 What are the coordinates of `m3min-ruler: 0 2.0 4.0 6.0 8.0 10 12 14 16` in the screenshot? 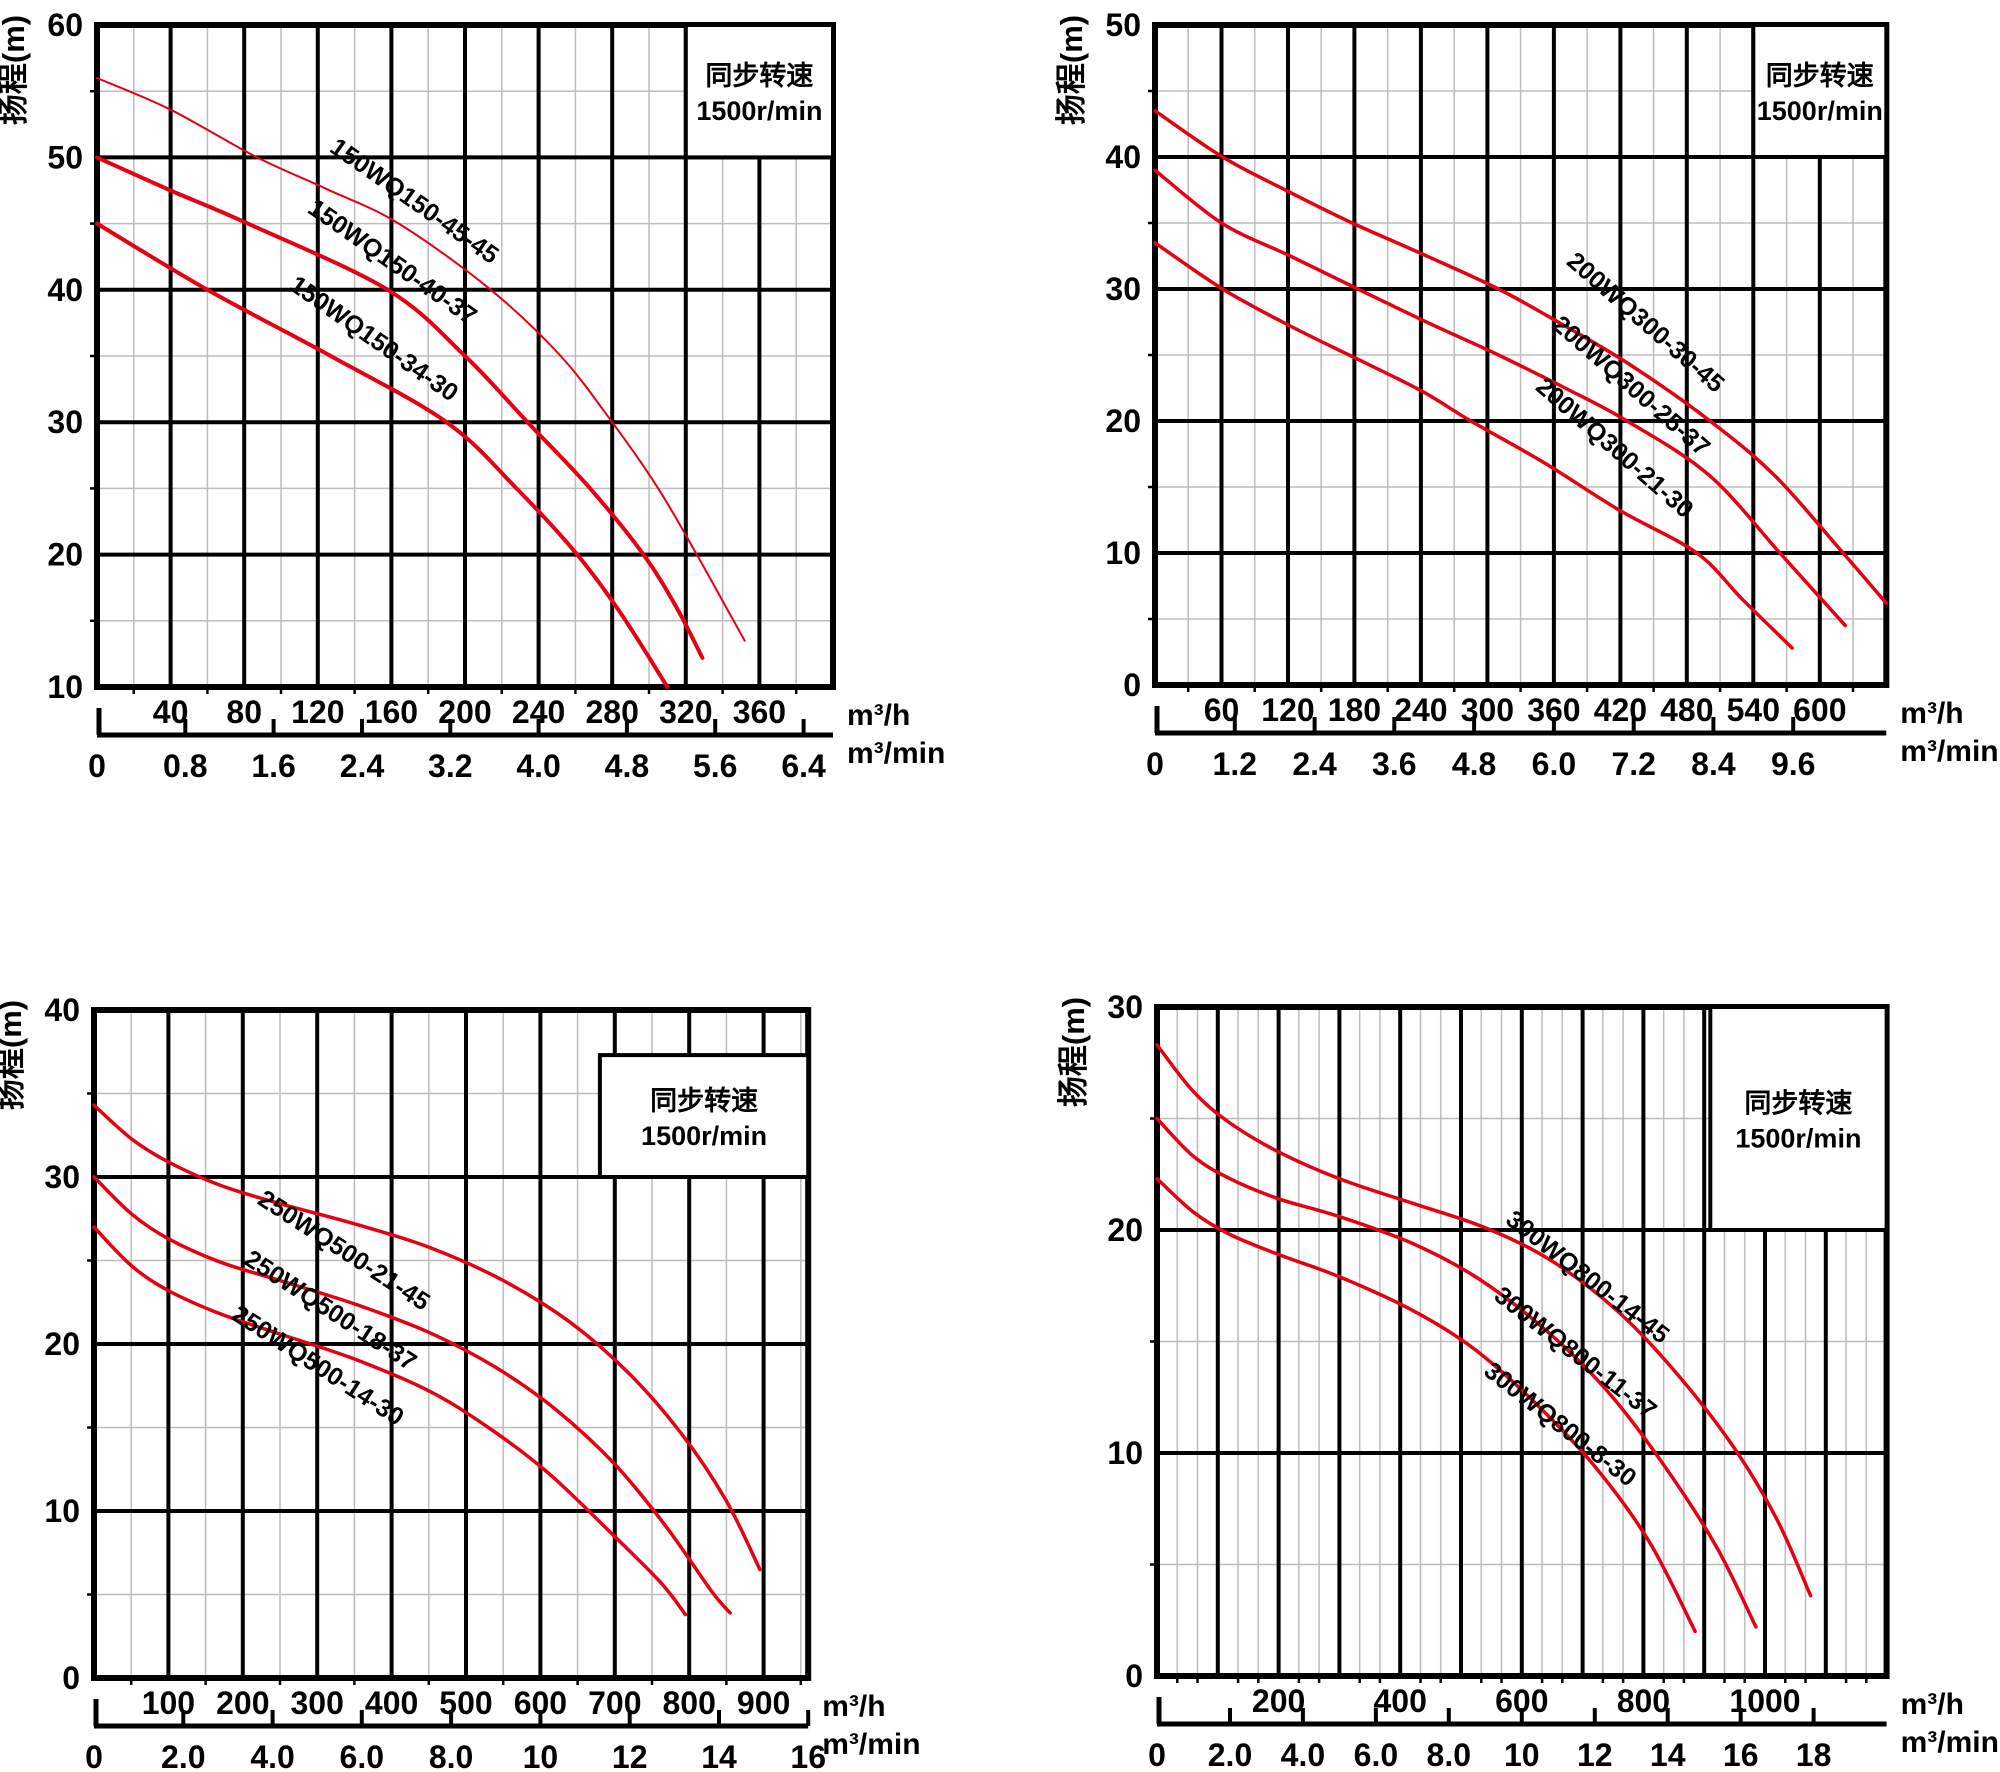 It's located at (455, 1735).